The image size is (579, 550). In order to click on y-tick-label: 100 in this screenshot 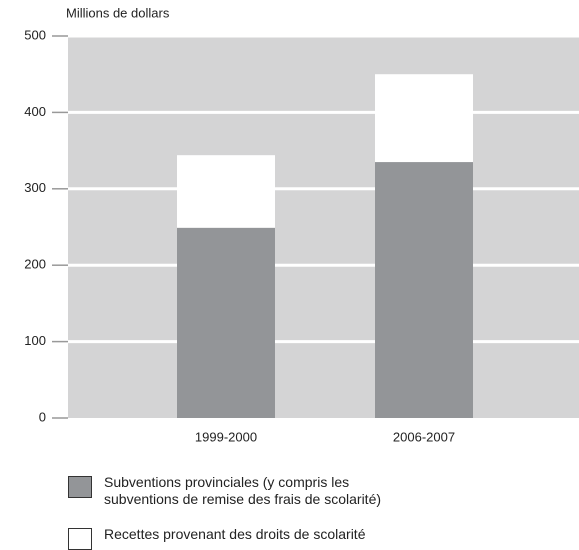, I will do `click(35, 340)`.